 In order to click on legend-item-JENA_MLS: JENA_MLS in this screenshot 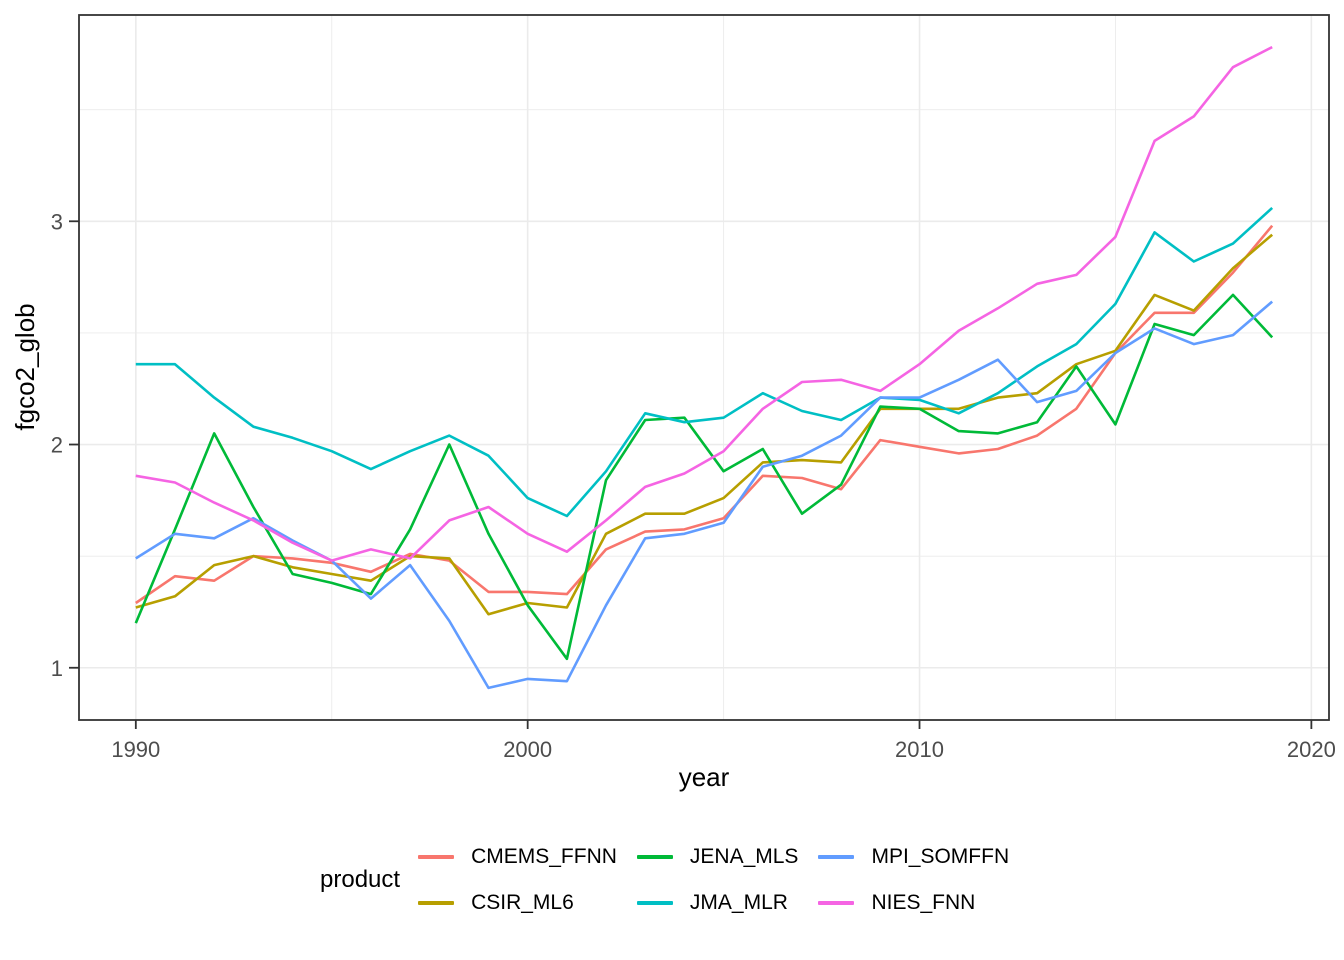, I will do `click(717, 857)`.